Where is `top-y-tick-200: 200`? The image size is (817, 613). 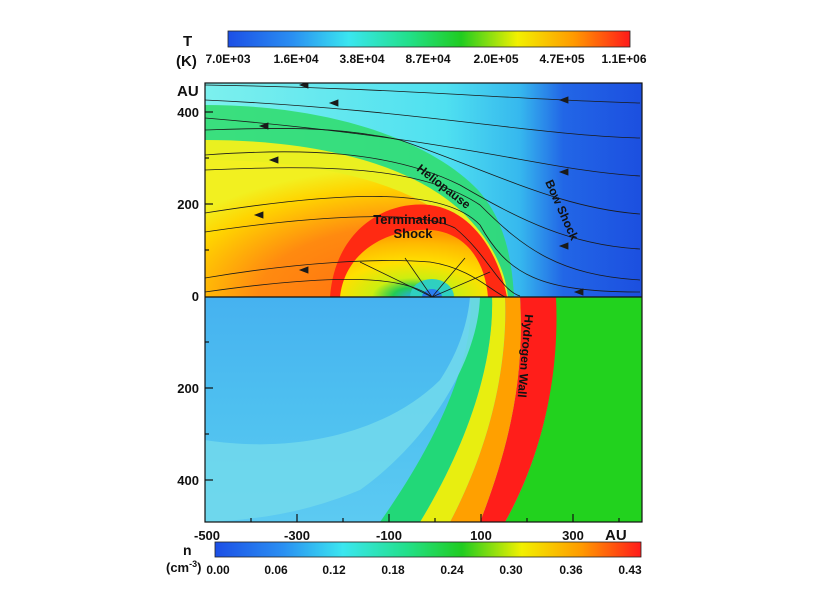
top-y-tick-200: 200 is located at coordinates (188, 204).